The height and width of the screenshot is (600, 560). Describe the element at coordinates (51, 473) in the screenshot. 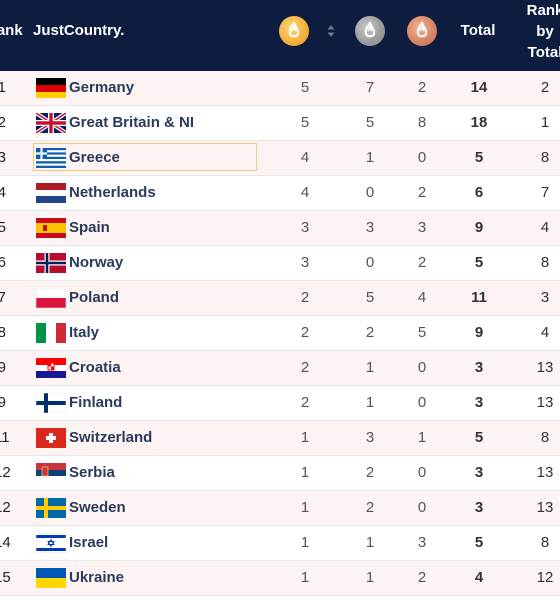

I see `flag-rs-icon` at that location.